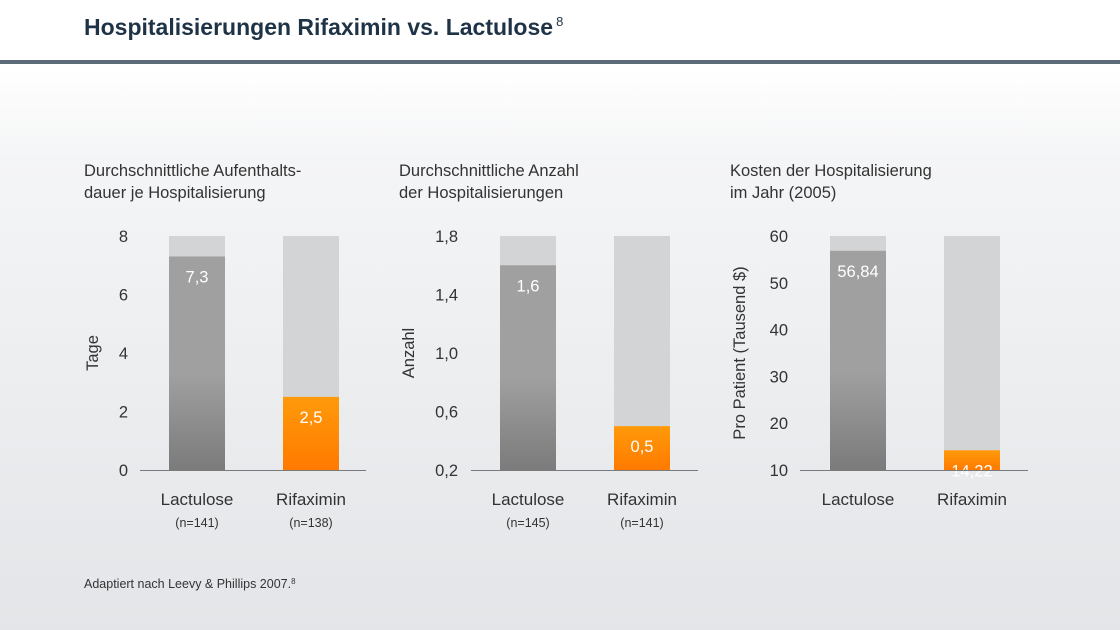 Image resolution: width=1120 pixels, height=630 pixels. What do you see at coordinates (93, 353) in the screenshot?
I see `y-axis-label: Tage` at bounding box center [93, 353].